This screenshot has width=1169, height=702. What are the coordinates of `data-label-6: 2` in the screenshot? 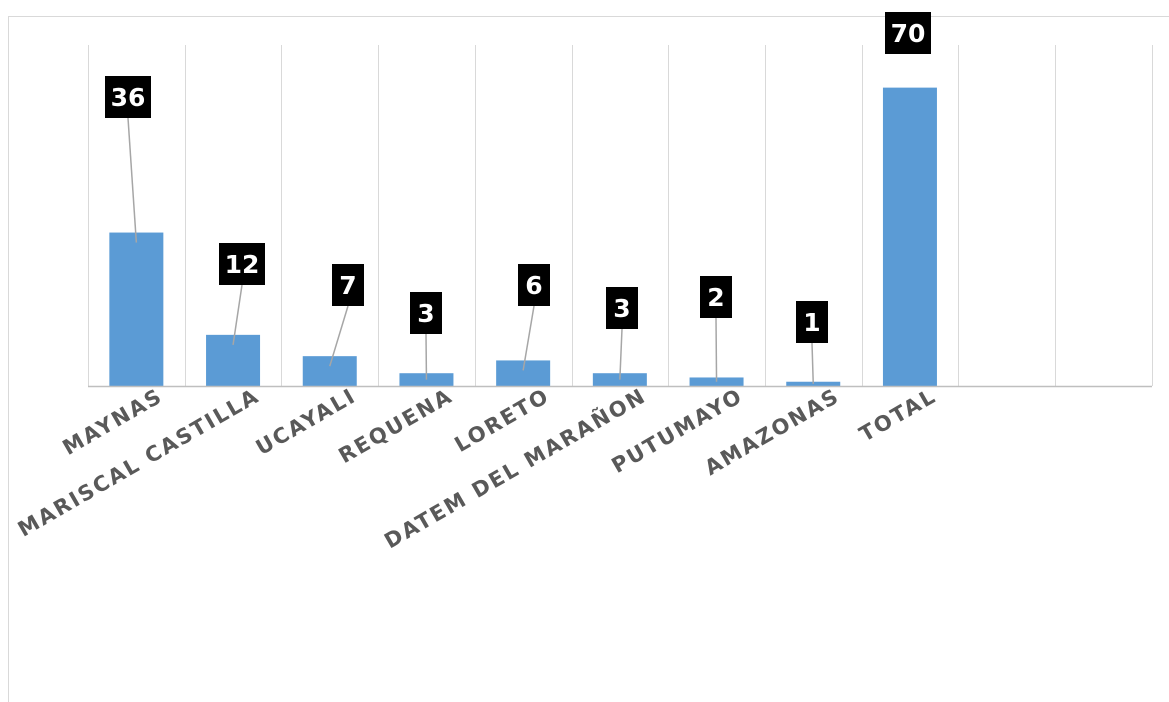 It's located at (715, 297).